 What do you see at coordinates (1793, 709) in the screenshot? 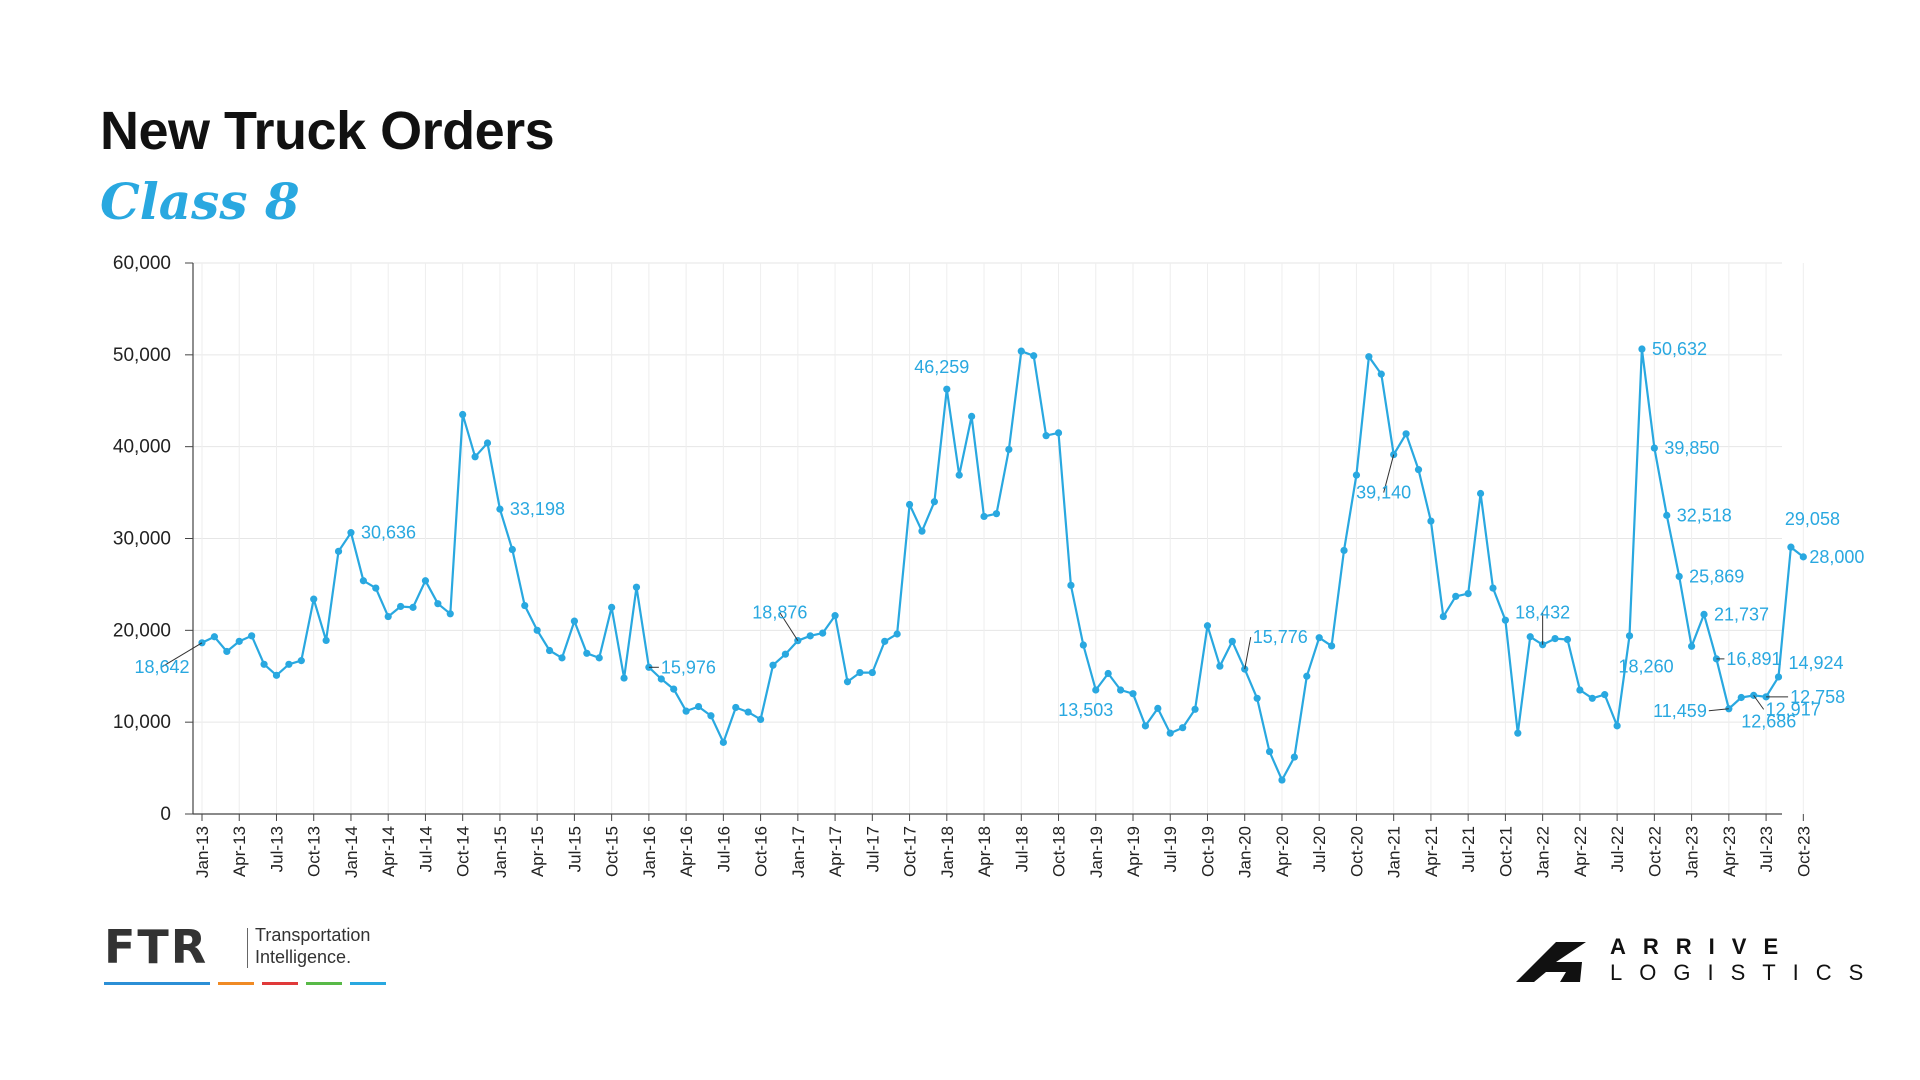
I see `data-label: 12,917` at bounding box center [1793, 709].